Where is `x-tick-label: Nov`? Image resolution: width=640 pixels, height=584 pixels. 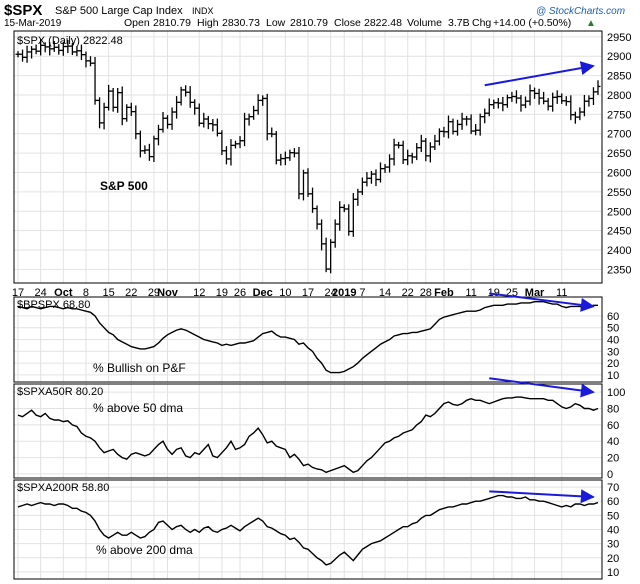 x-tick-label: Nov is located at coordinates (168, 293).